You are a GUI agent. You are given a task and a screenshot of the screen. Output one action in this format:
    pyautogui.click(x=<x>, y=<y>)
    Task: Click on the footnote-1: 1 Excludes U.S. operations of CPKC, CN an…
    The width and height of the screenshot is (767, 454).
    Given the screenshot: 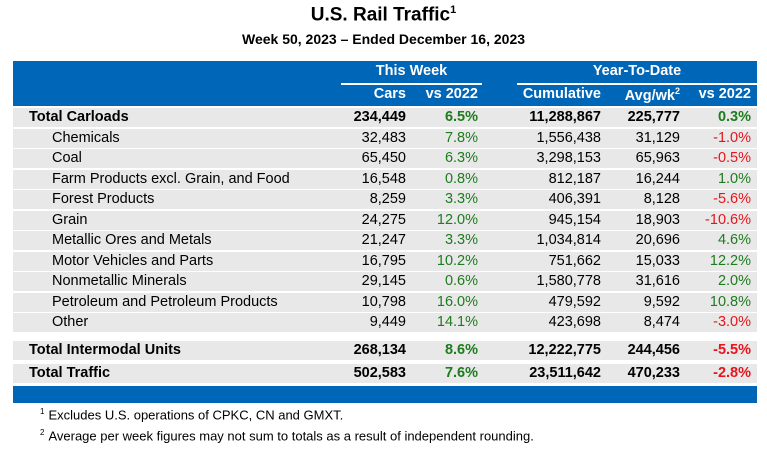 What is the action you would take?
    pyautogui.click(x=192, y=415)
    